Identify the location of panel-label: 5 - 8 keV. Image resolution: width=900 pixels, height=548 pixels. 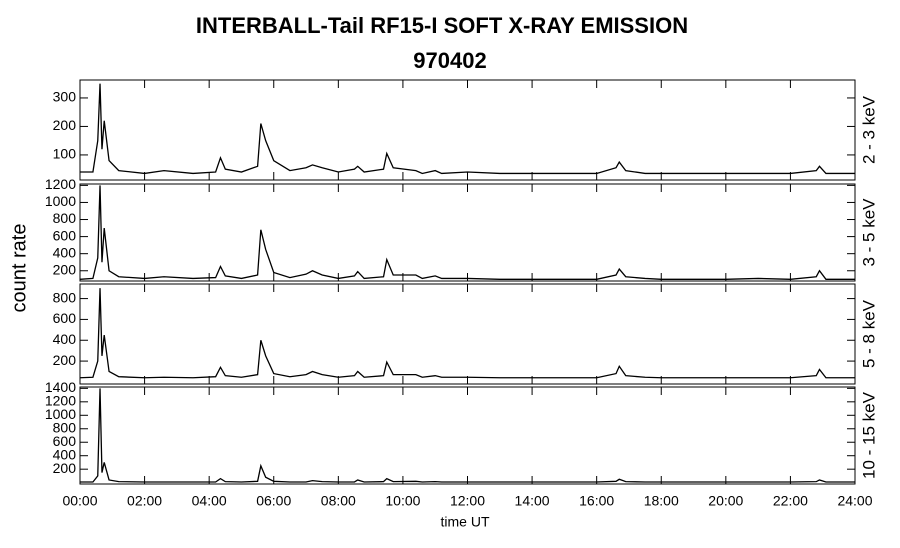
(868, 333).